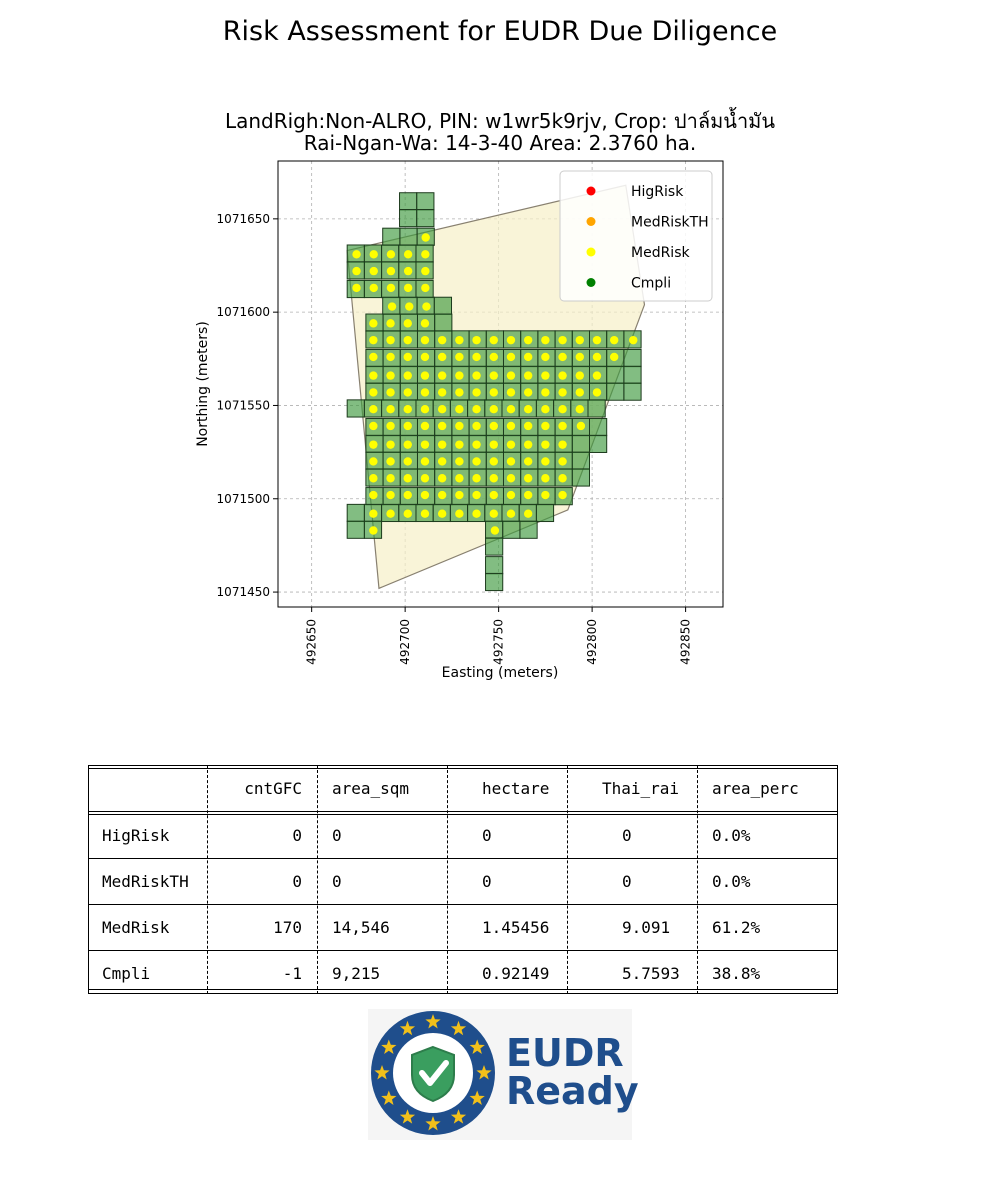 This screenshot has width=1000, height=1200. I want to click on row-name: MedRiskTH, so click(145, 881).